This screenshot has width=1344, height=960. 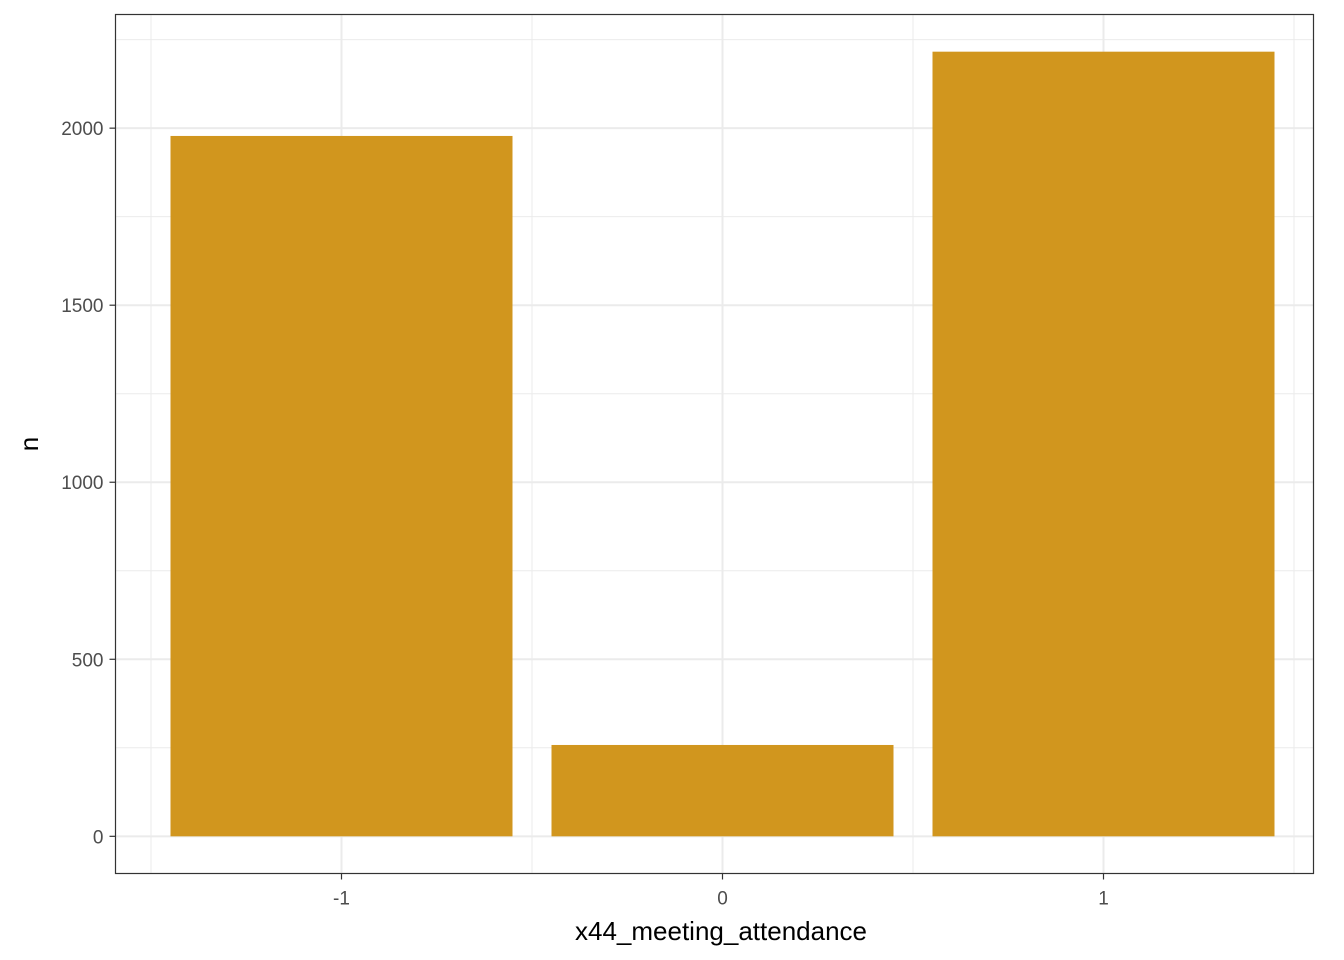 What do you see at coordinates (721, 931) in the screenshot?
I see `x-axis-title: x44_meeting_attendance` at bounding box center [721, 931].